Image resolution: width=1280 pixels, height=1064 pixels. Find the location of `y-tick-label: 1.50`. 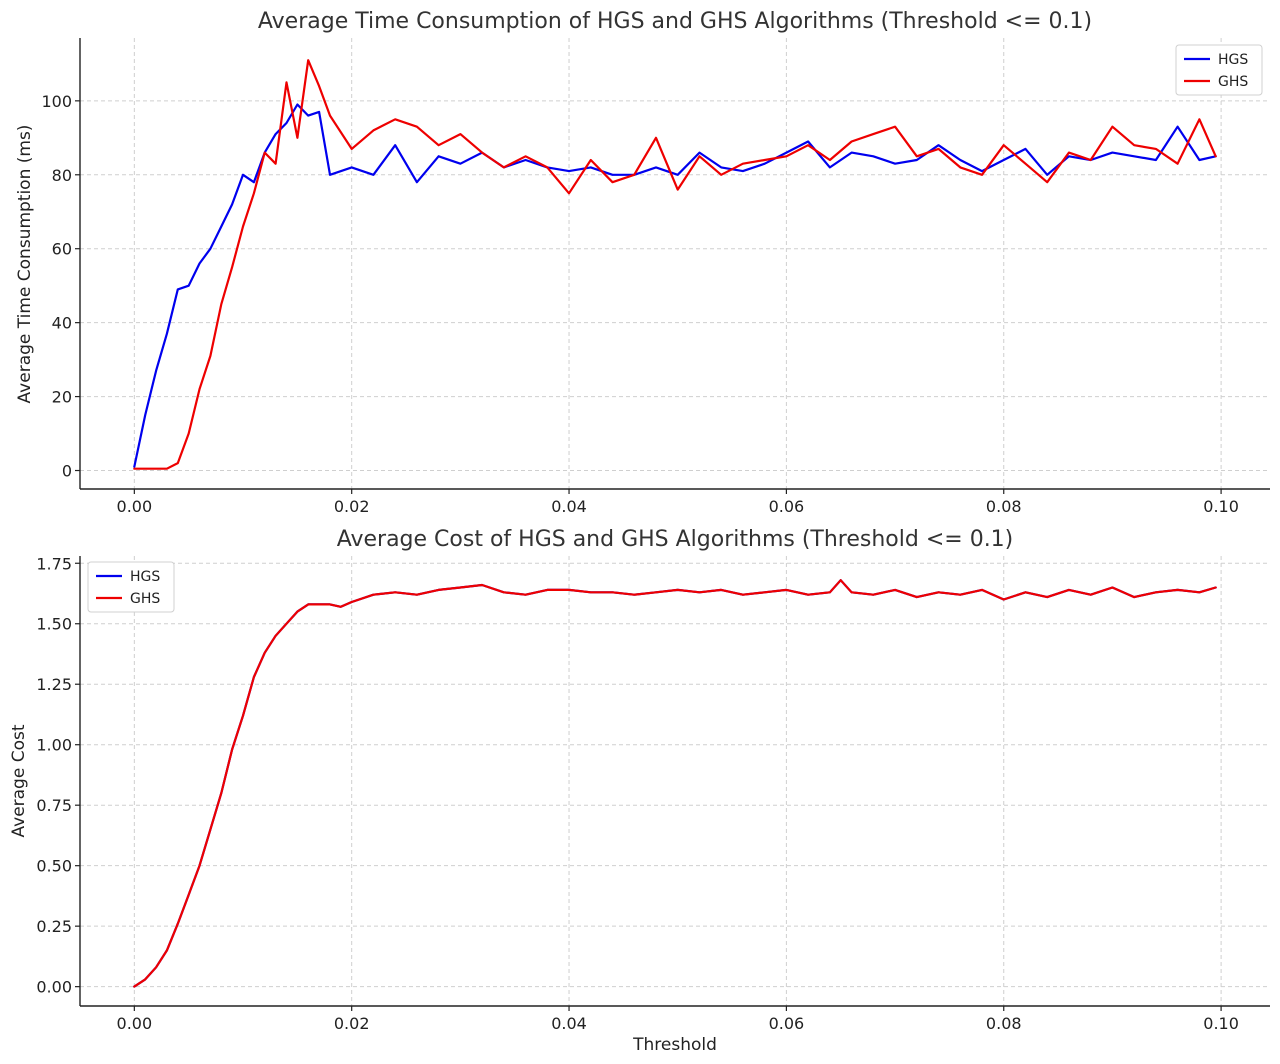

y-tick-label: 1.50 is located at coordinates (54, 624).